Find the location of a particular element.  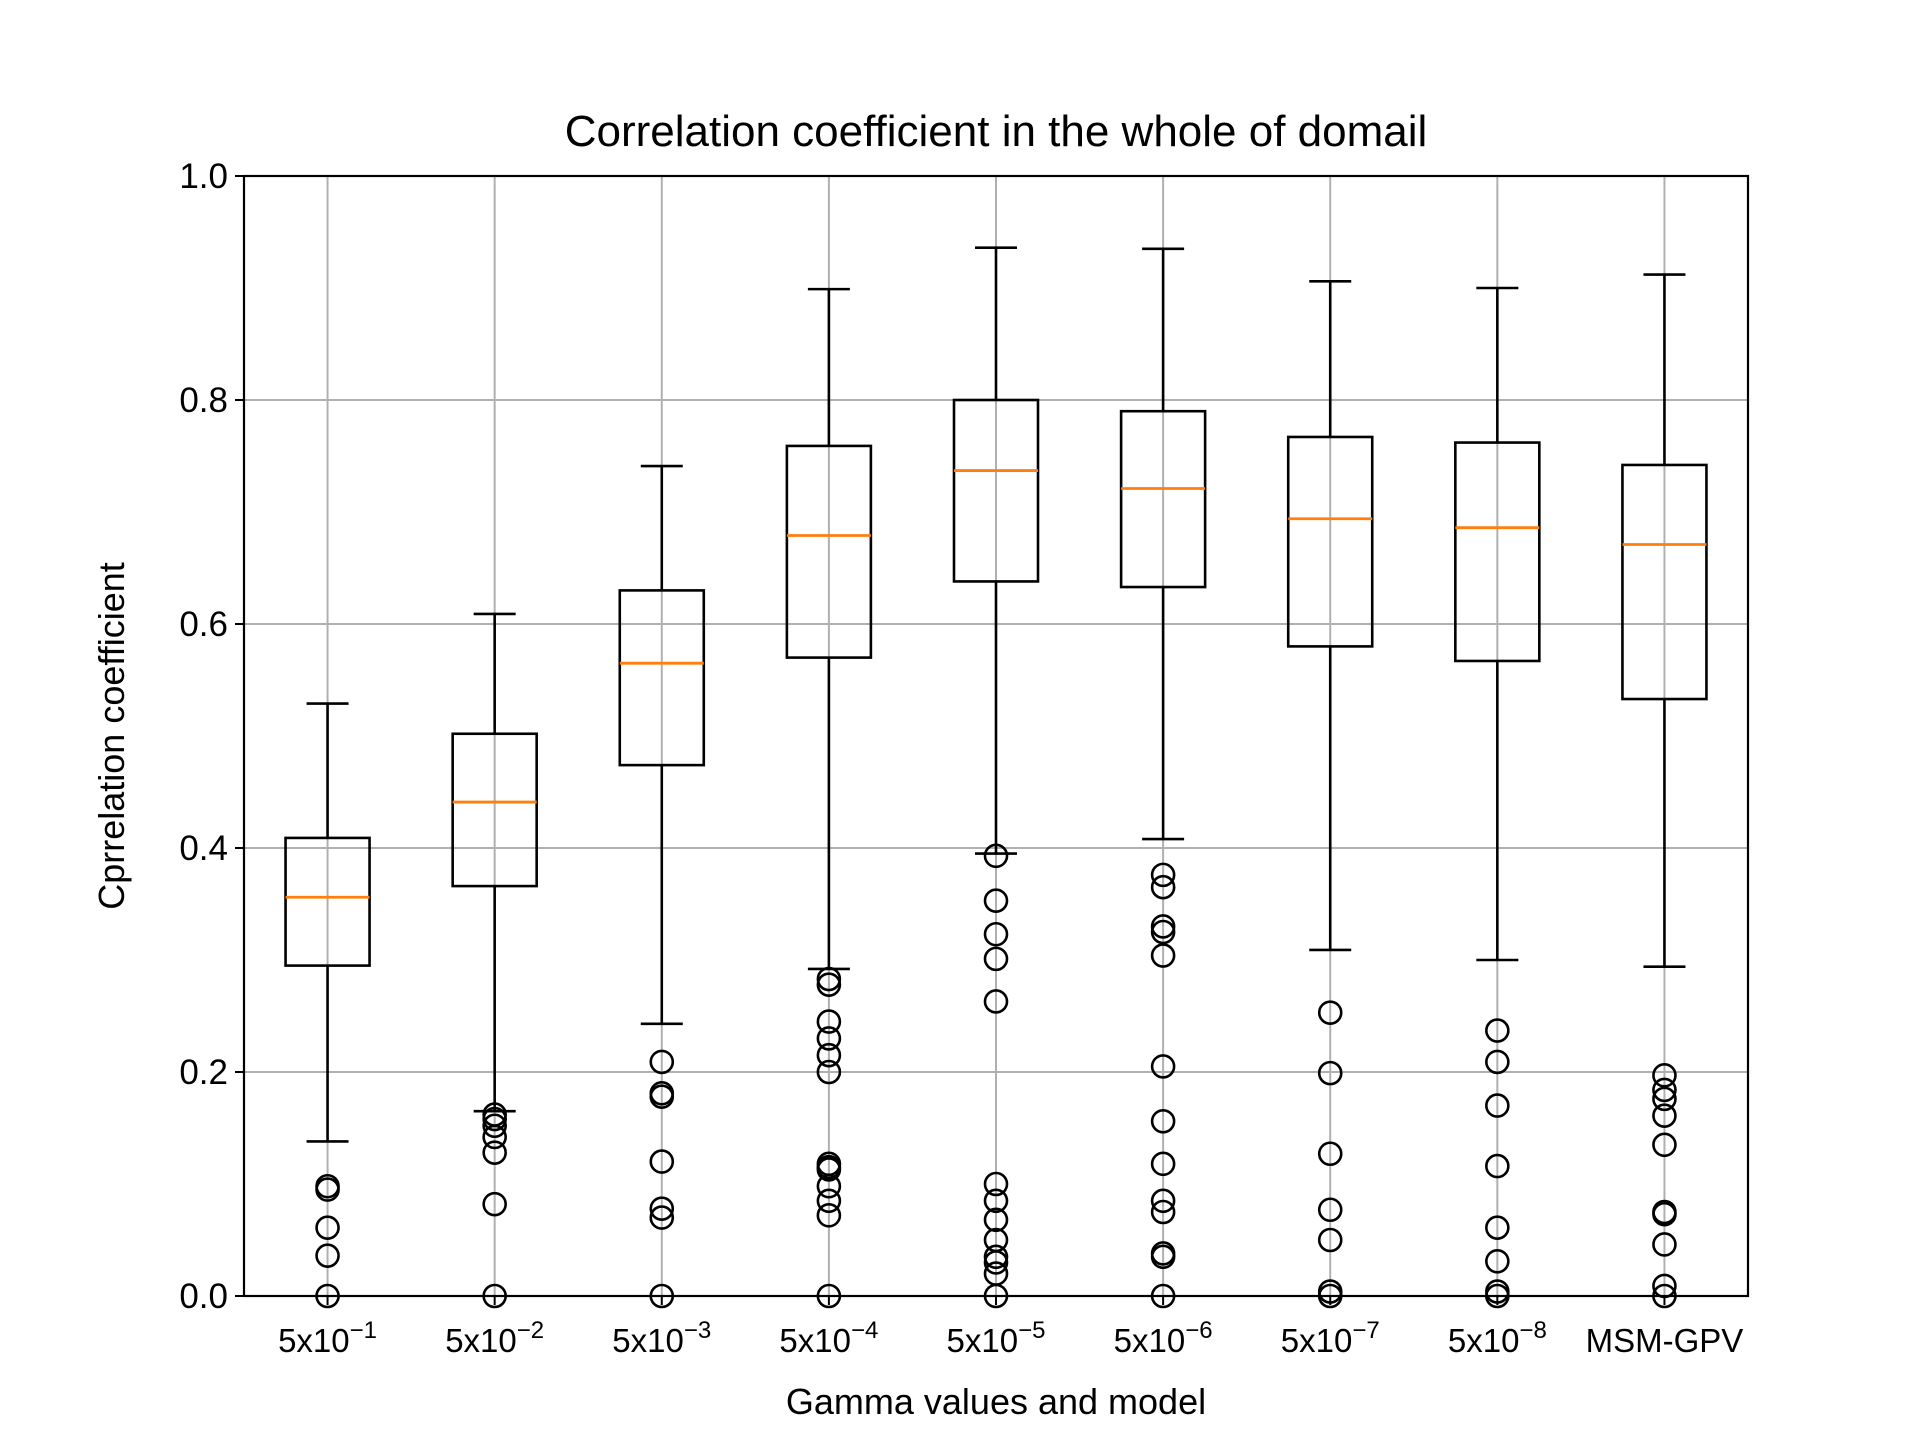

x-tick-label: 5x10⁻³ is located at coordinates (661, 1338).